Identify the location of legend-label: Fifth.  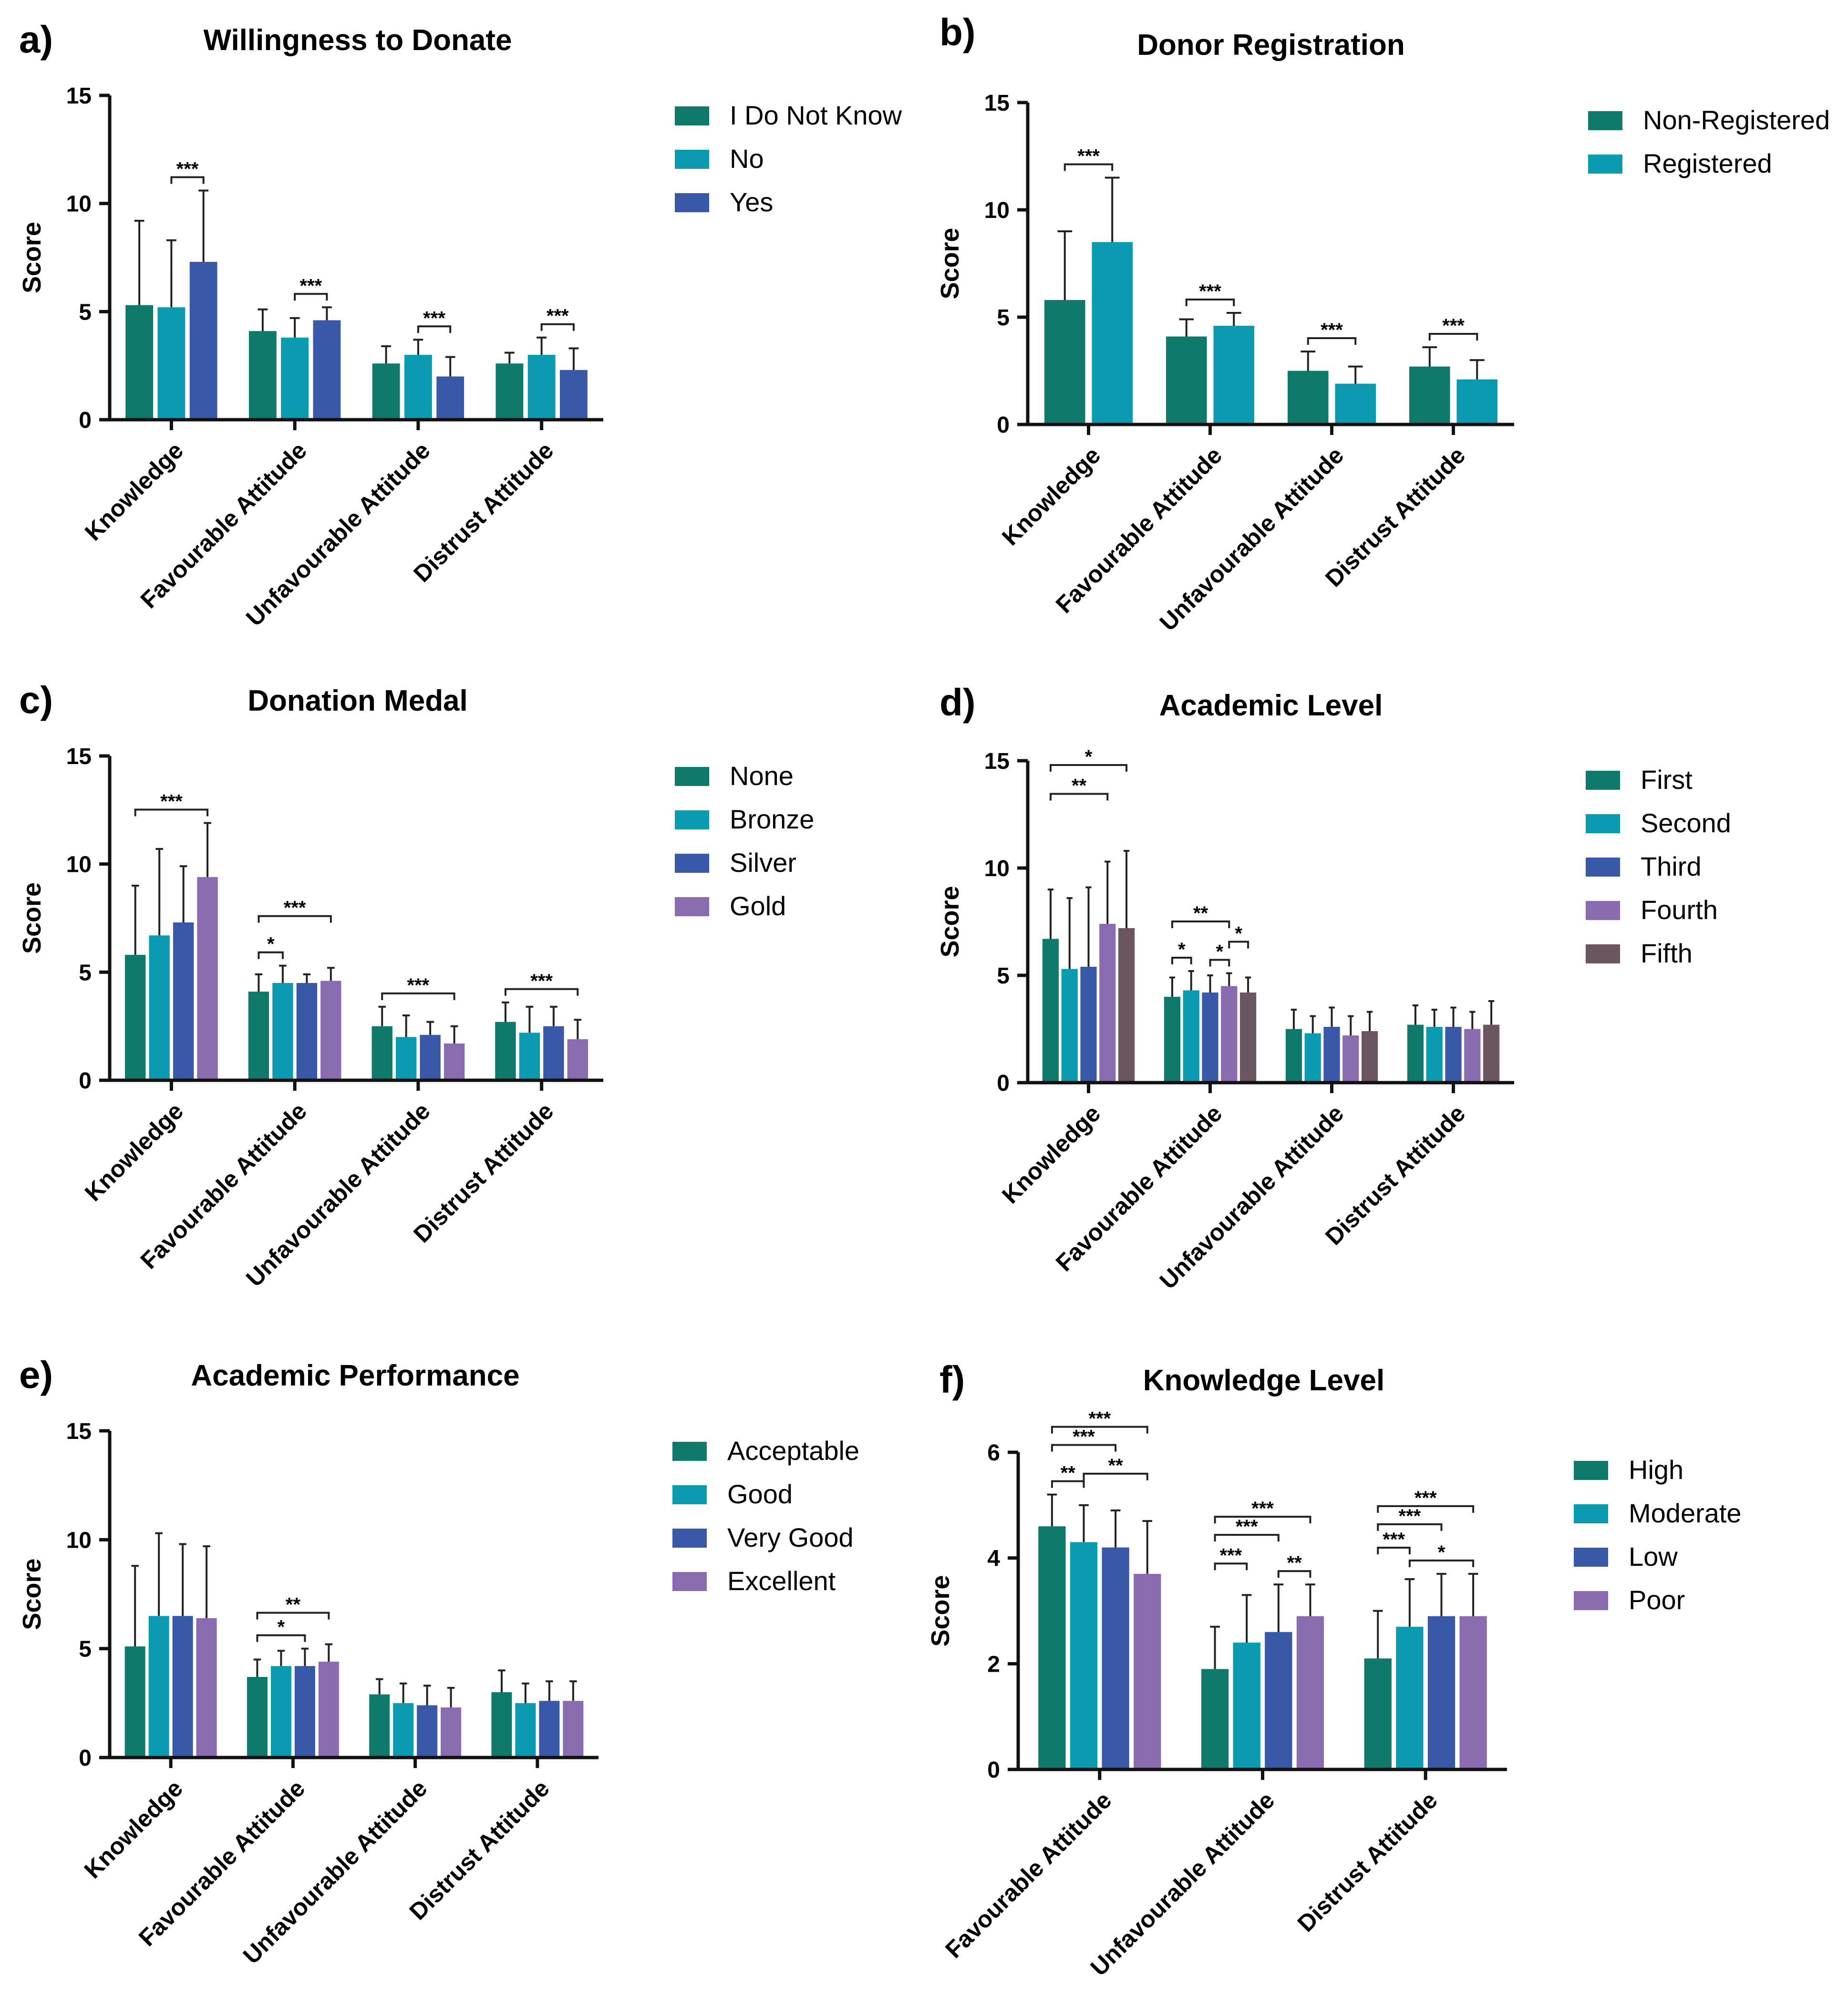
(1667, 953).